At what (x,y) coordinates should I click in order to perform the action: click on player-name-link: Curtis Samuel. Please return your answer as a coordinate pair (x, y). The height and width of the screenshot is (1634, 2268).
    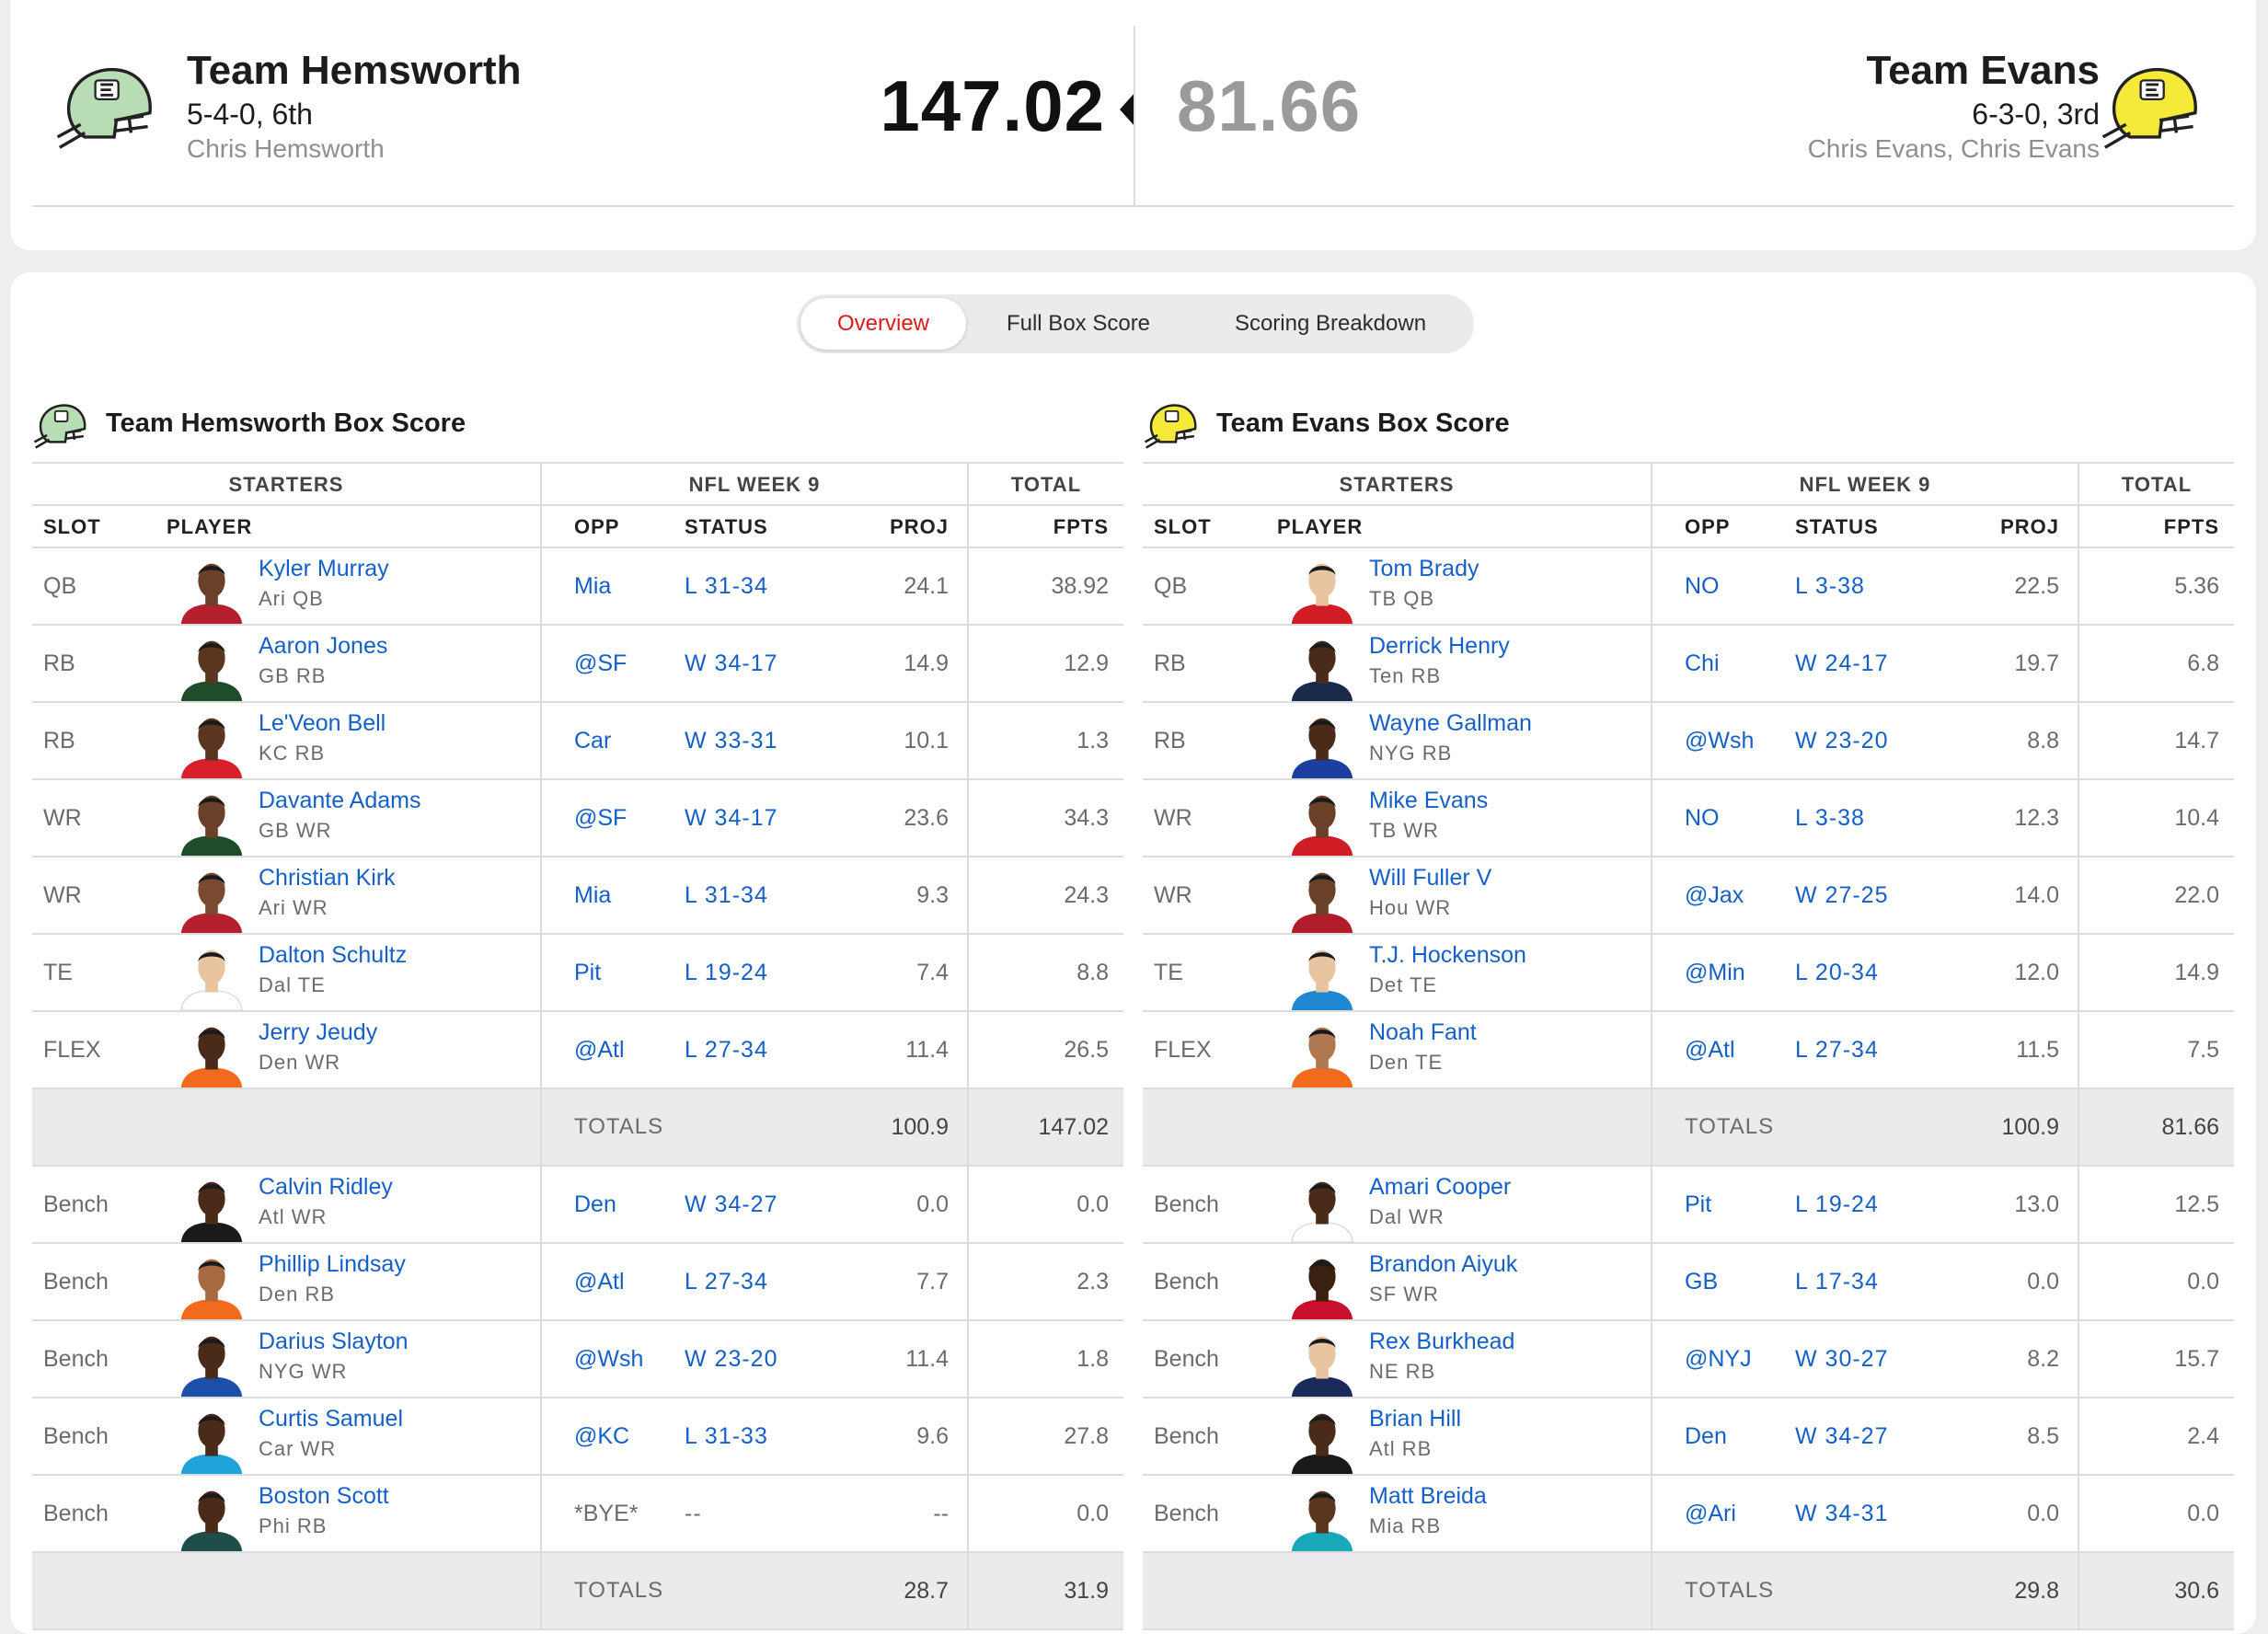
    Looking at the image, I should click on (331, 1419).